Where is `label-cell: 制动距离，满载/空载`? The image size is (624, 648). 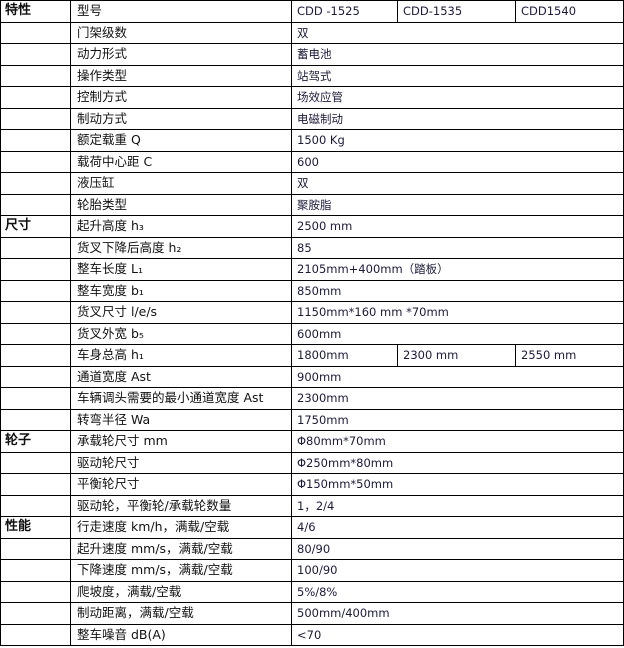 label-cell: 制动距离，满载/空载 is located at coordinates (181, 613).